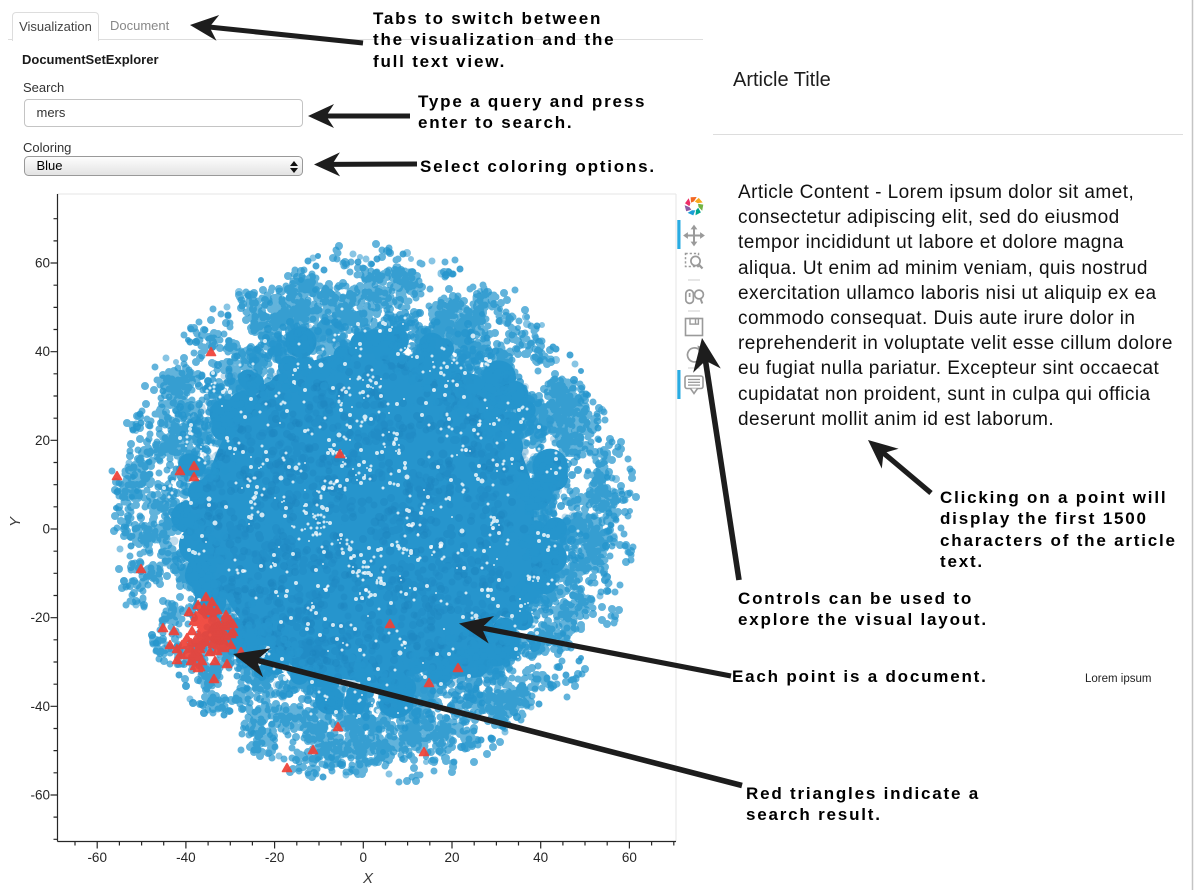  What do you see at coordinates (15, 521) in the screenshot?
I see `svg-text: Y` at bounding box center [15, 521].